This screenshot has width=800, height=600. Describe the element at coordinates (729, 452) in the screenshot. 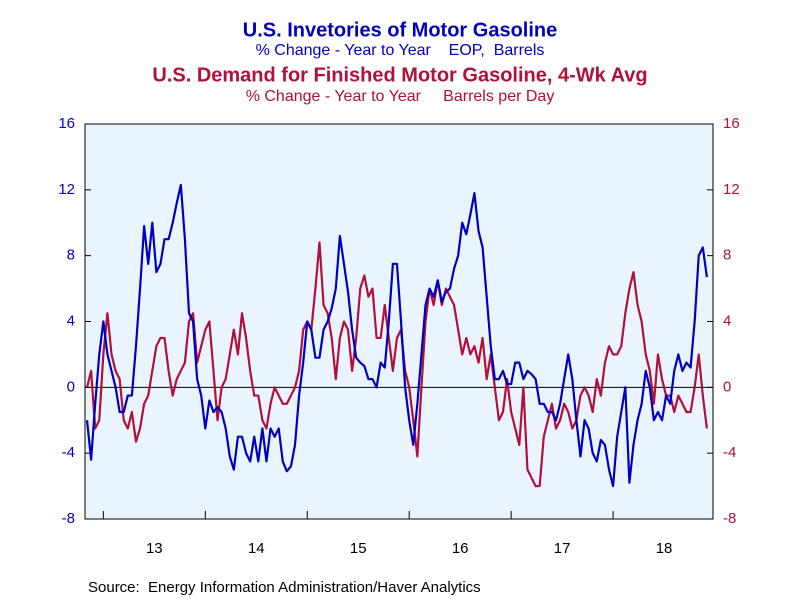

I see `y2-tick-label: -4` at that location.